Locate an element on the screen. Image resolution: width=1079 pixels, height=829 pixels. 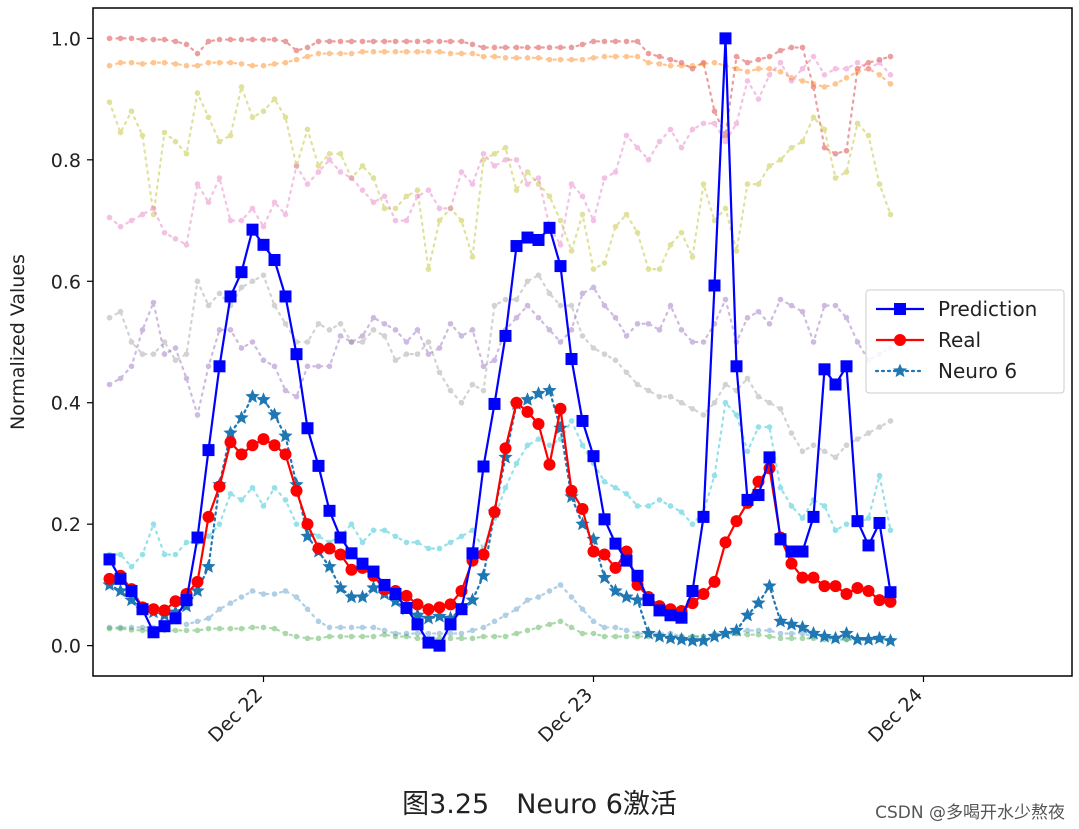
y-tick-label: 0.0 is located at coordinates (66, 647).